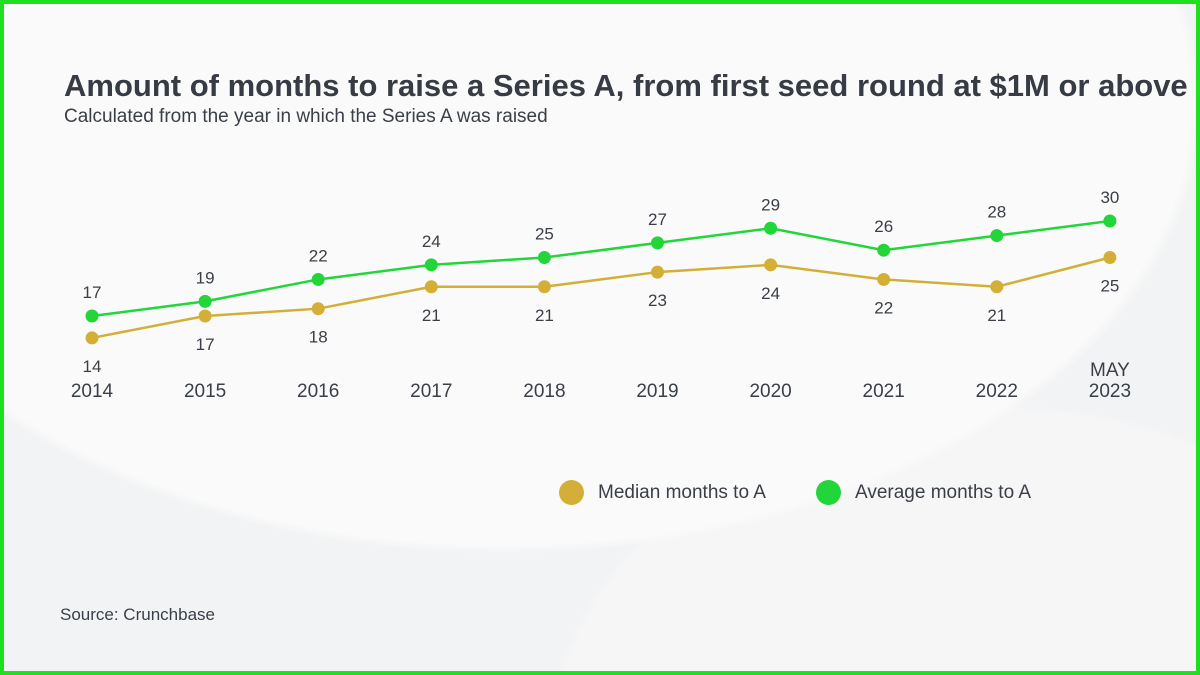 This screenshot has height=675, width=1200. What do you see at coordinates (883, 226) in the screenshot?
I see `data-label: 26` at bounding box center [883, 226].